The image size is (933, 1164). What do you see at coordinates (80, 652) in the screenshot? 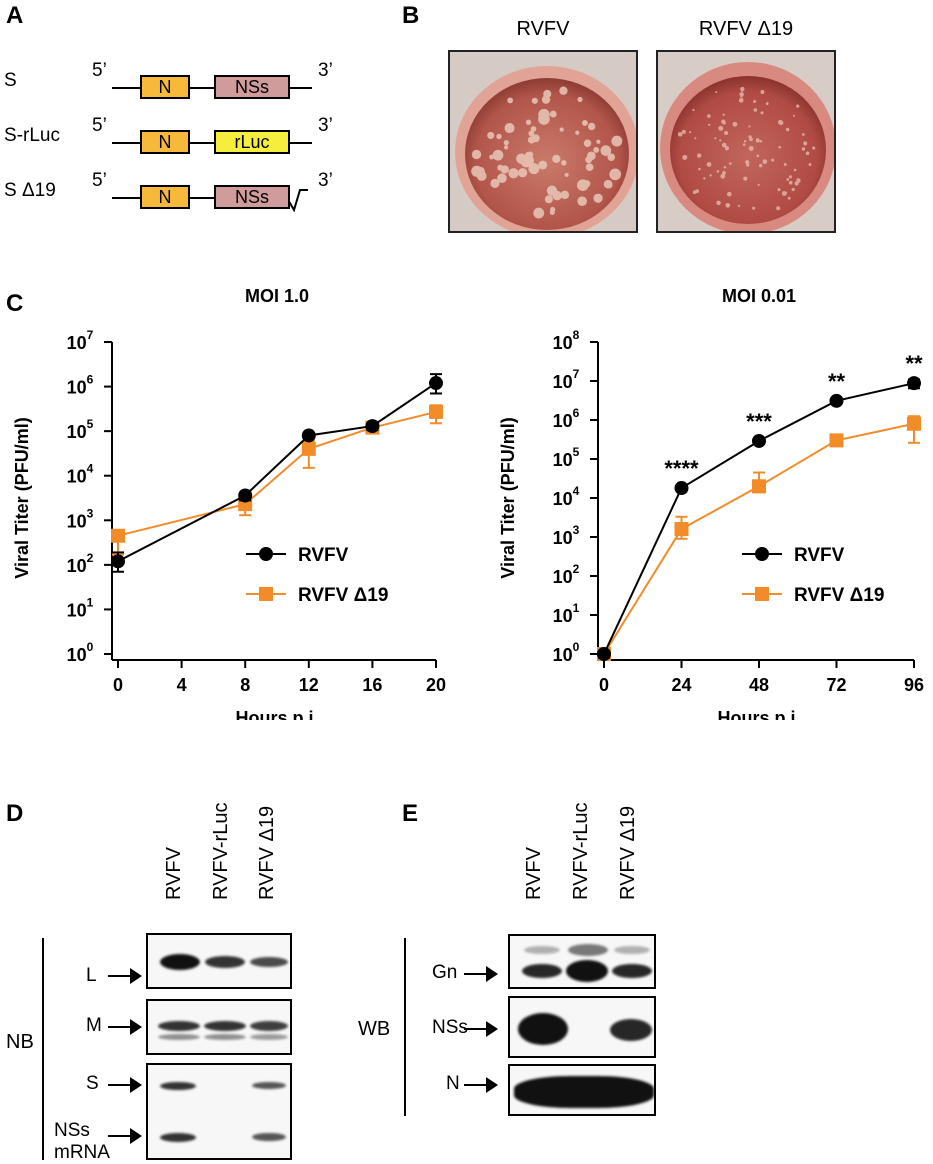
I see `y-tick-label: 10⁰` at bounding box center [80, 652].